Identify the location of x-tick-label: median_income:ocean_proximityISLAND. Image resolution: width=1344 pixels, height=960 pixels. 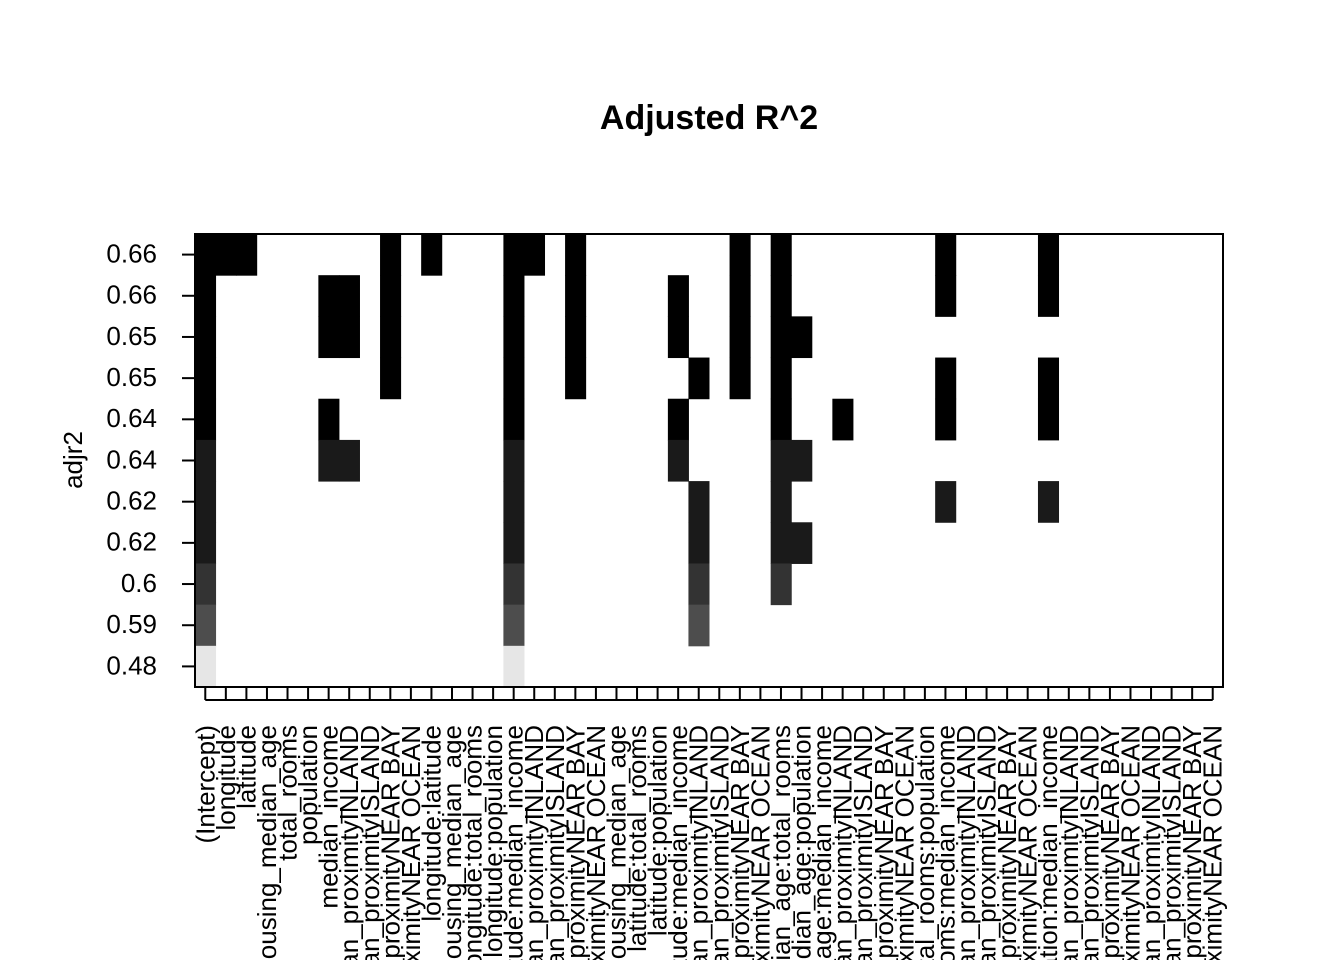
(1172, 842).